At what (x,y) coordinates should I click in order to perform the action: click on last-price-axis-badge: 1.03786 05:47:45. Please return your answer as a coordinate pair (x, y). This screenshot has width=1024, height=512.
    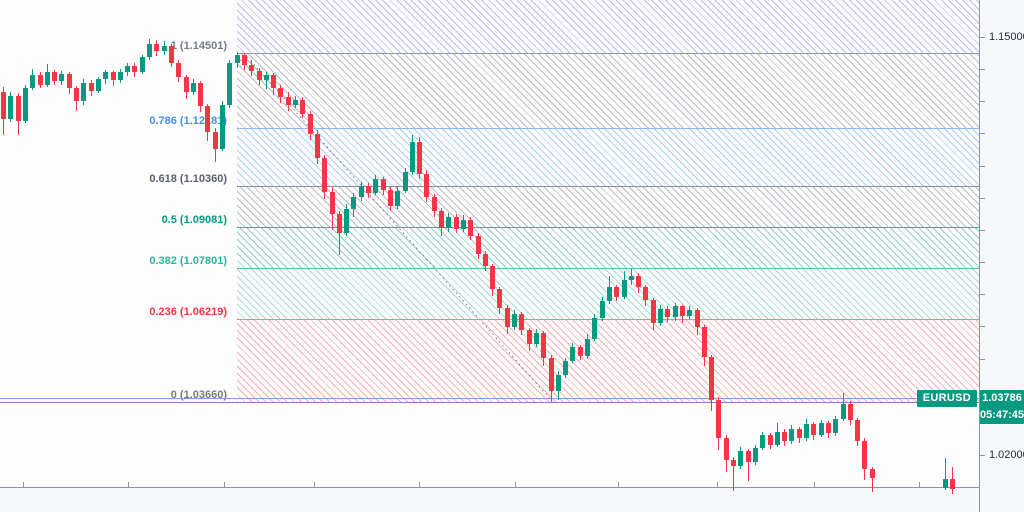
    Looking at the image, I should click on (1002, 407).